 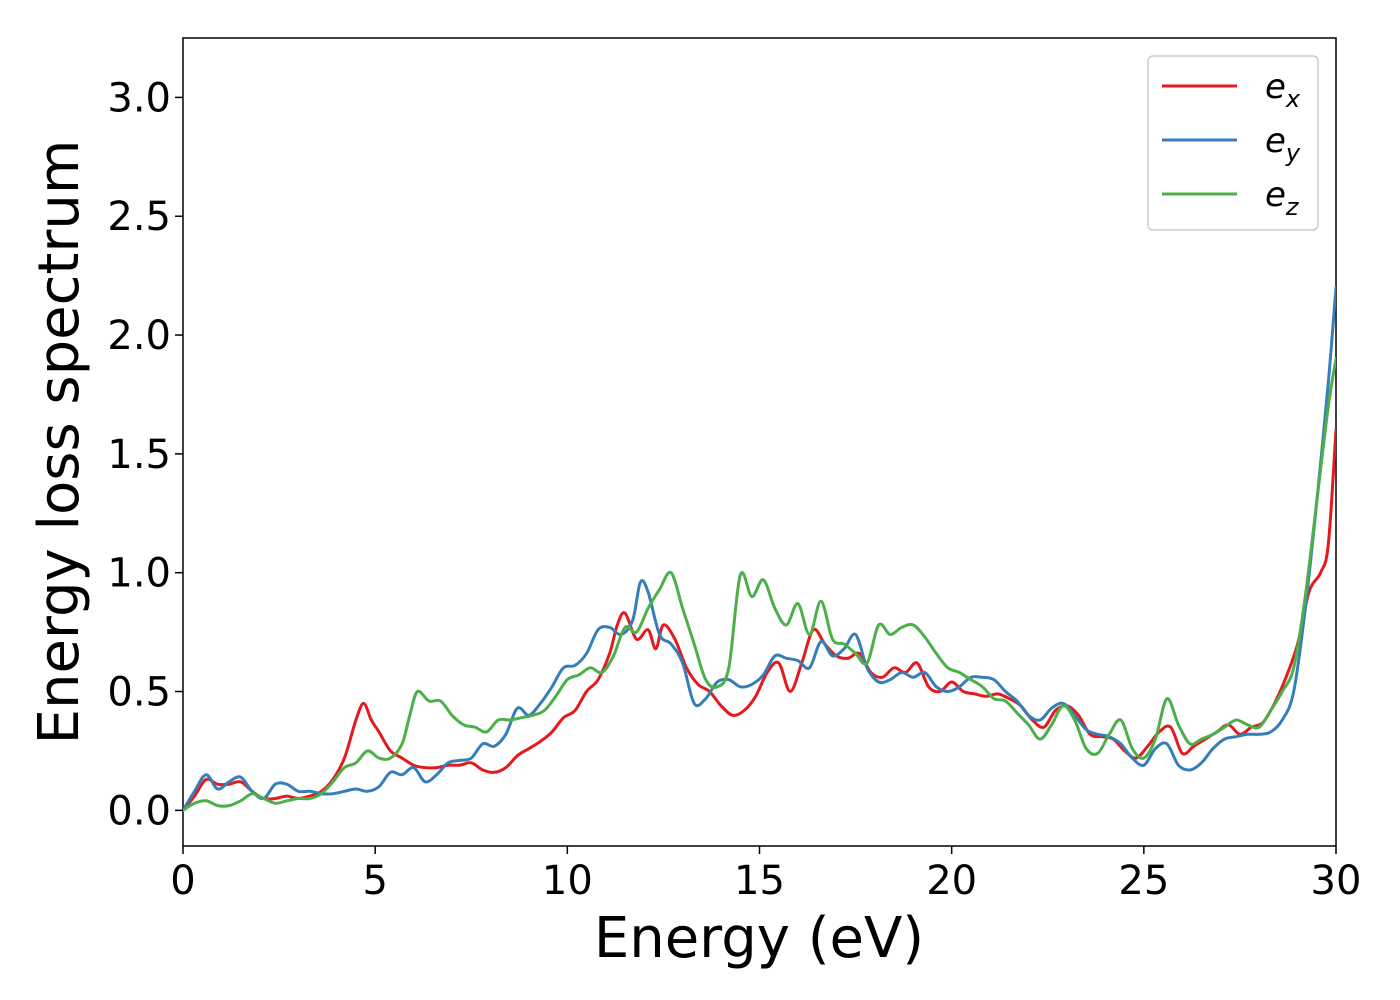 What do you see at coordinates (951, 881) in the screenshot?
I see `x-tick-label: 20` at bounding box center [951, 881].